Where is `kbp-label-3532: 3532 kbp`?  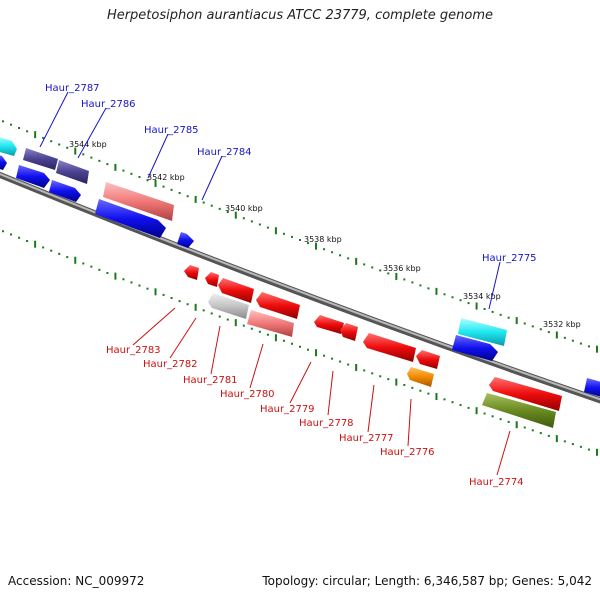
kbp-label-3532: 3532 kbp is located at coordinates (562, 324).